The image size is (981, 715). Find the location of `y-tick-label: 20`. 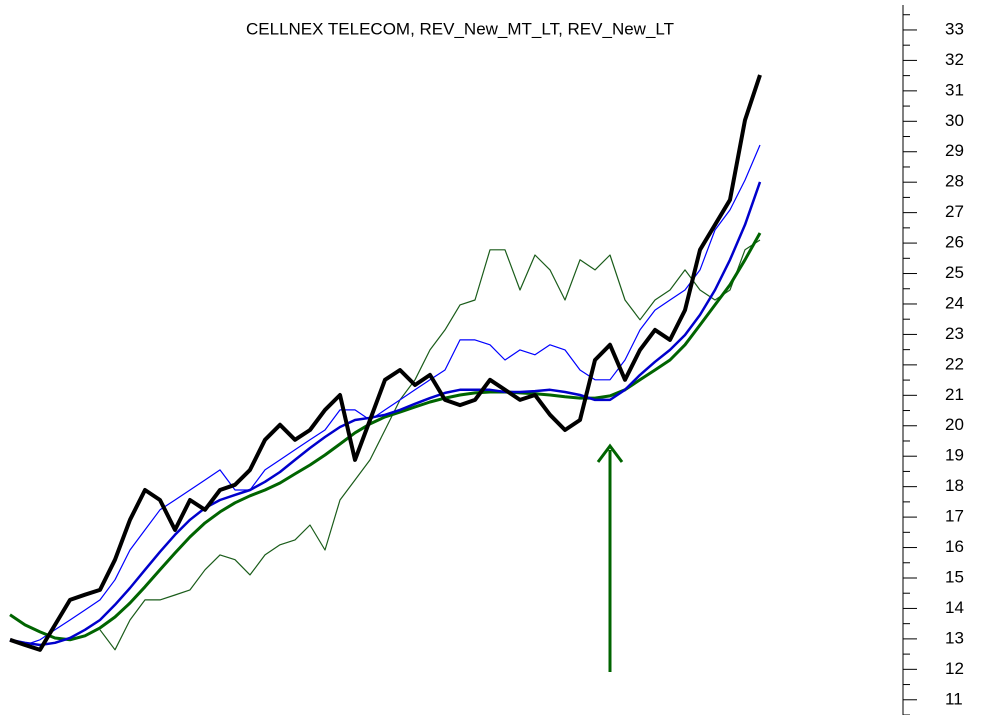

y-tick-label: 20 is located at coordinates (954, 424).